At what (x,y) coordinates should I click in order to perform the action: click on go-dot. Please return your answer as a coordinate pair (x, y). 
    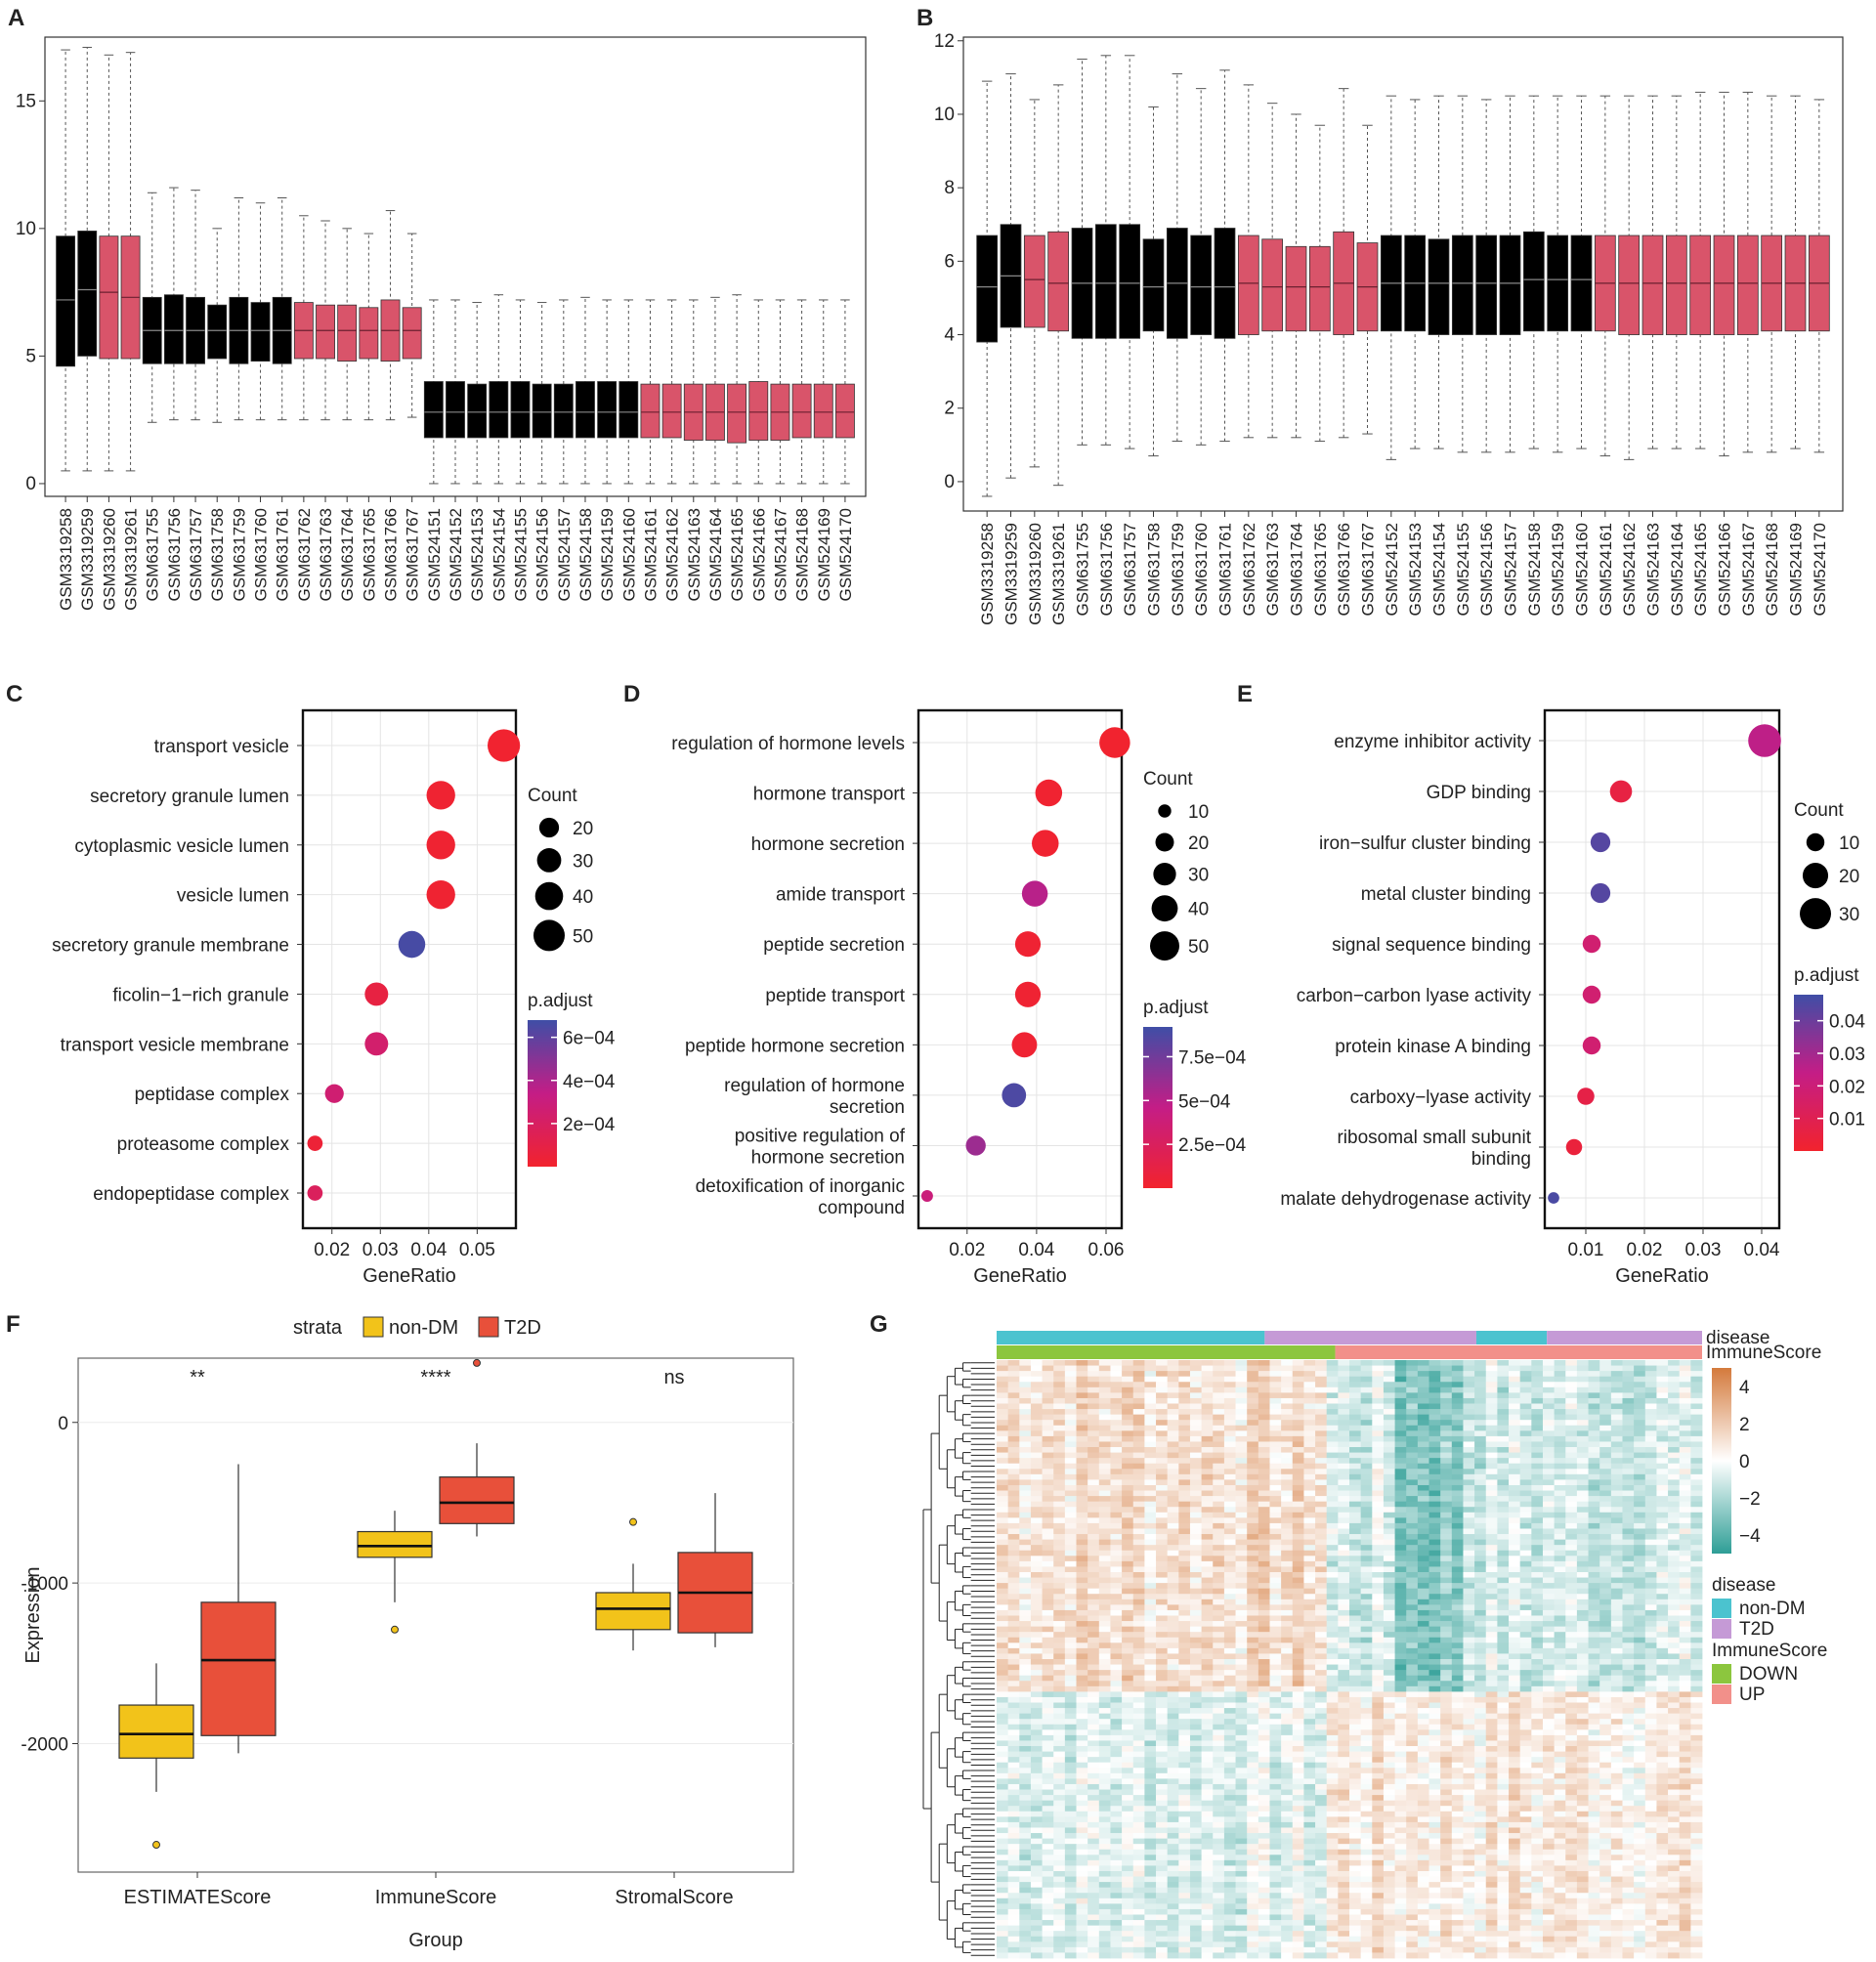
    Looking at the image, I should click on (1586, 1097).